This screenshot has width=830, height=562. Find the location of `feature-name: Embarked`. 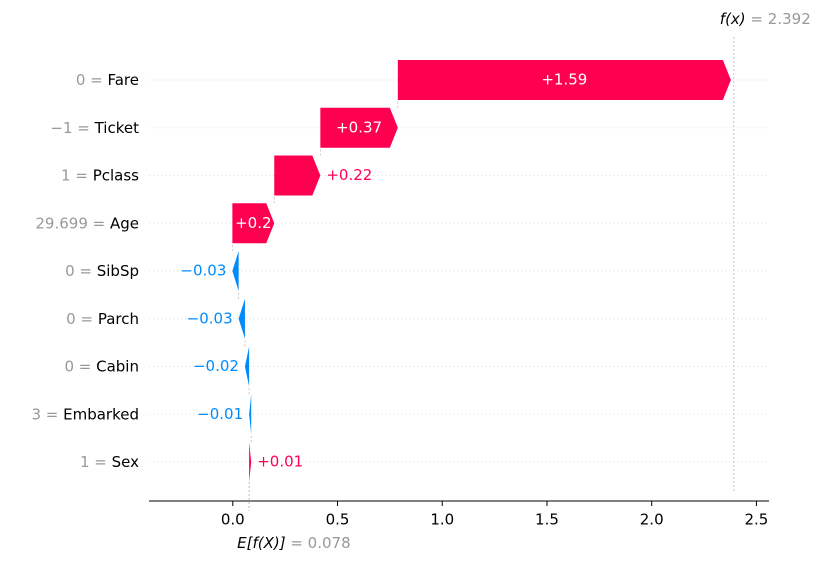

feature-name: Embarked is located at coordinates (101, 414).